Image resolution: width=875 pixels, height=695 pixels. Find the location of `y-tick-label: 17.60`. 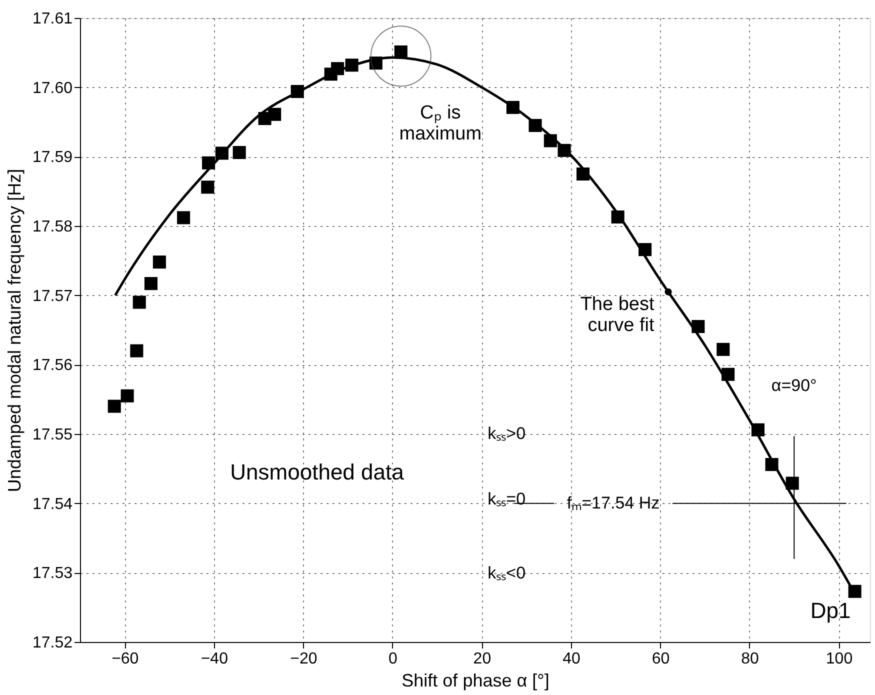

y-tick-label: 17.60 is located at coordinates (52, 88).